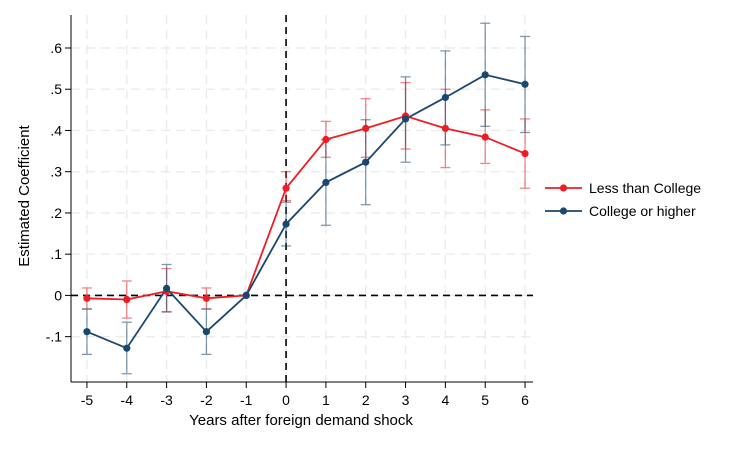 Image resolution: width=747 pixels, height=449 pixels. Describe the element at coordinates (56, 89) in the screenshot. I see `y-tick-label-6: .5` at that location.